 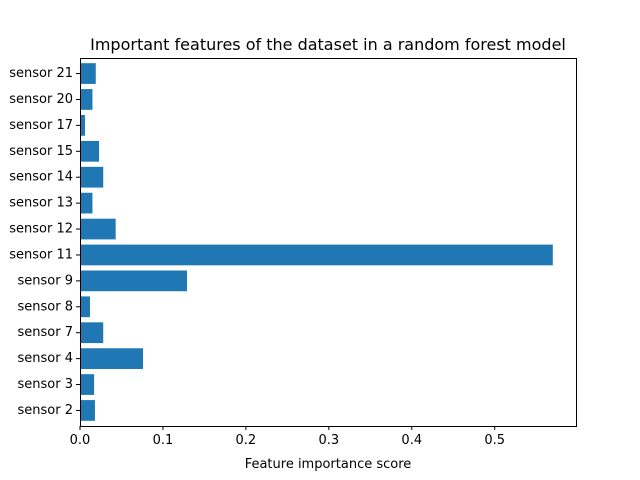 I want to click on y-tick-label-sensor-4: sensor 4, so click(x=46, y=358).